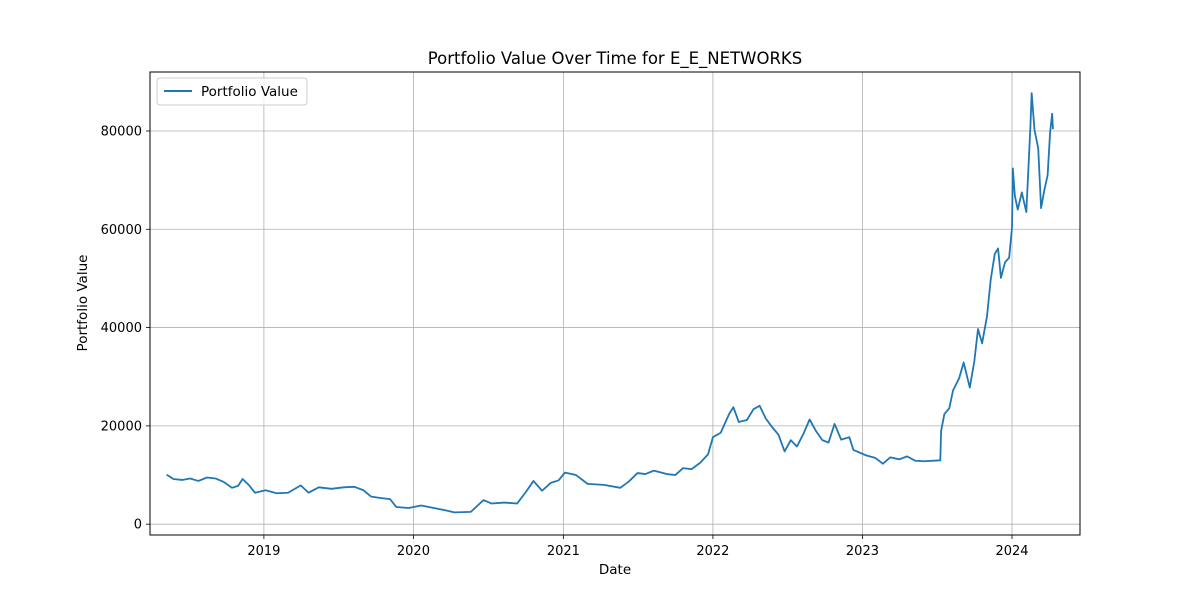 The image size is (1200, 600). Describe the element at coordinates (249, 92) in the screenshot. I see `legend-label: Portfolio Value` at that location.